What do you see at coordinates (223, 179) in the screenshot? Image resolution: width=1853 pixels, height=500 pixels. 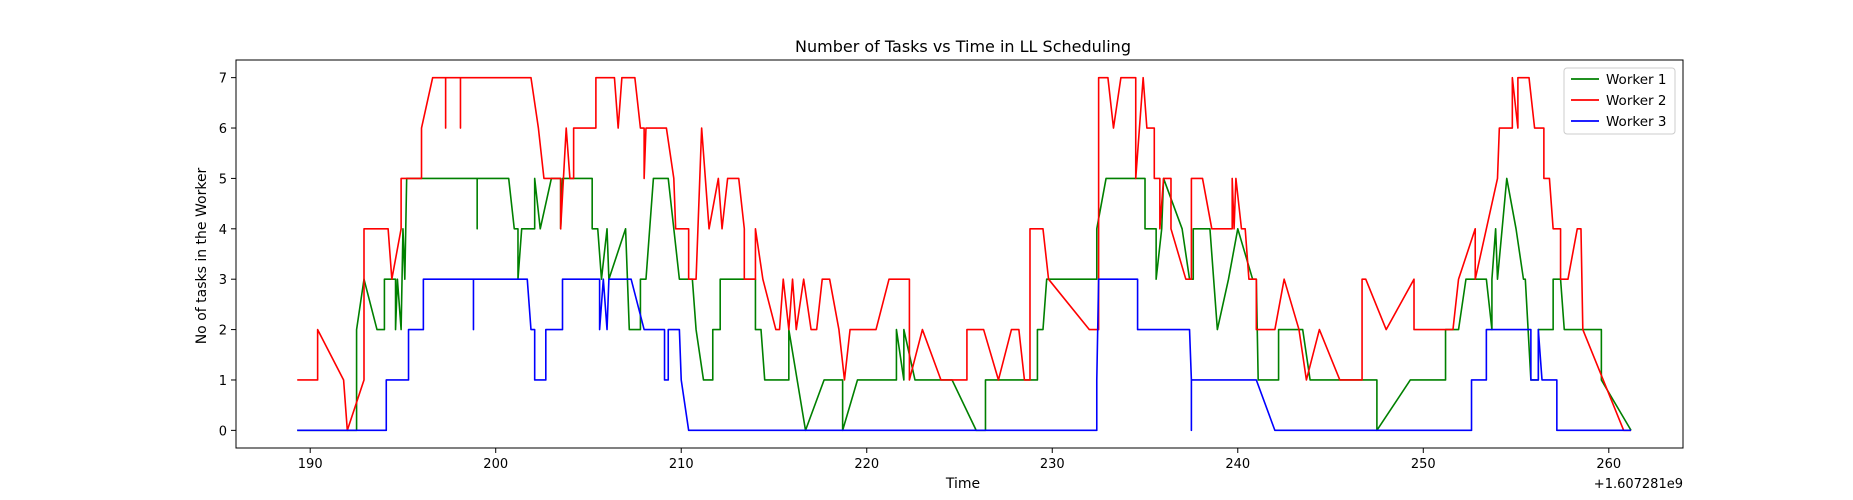 I see `y-tick-label: 5` at bounding box center [223, 179].